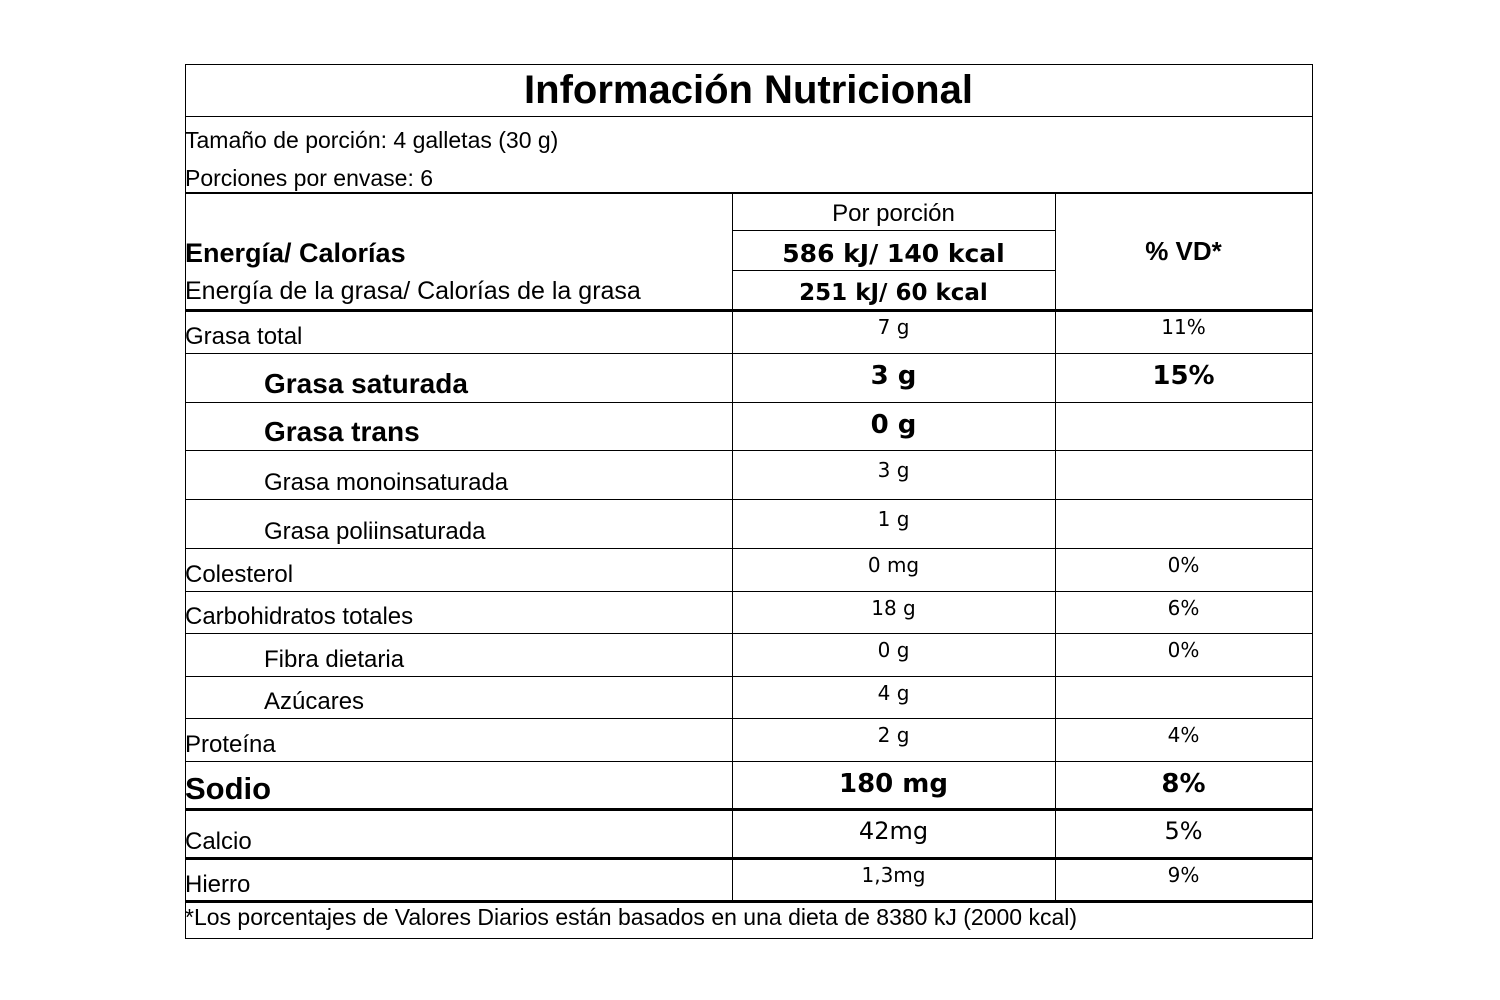 The image size is (1500, 1000). Describe the element at coordinates (372, 139) in the screenshot. I see `text: Tamaño de porción: 4 galletas (30 g)` at that location.